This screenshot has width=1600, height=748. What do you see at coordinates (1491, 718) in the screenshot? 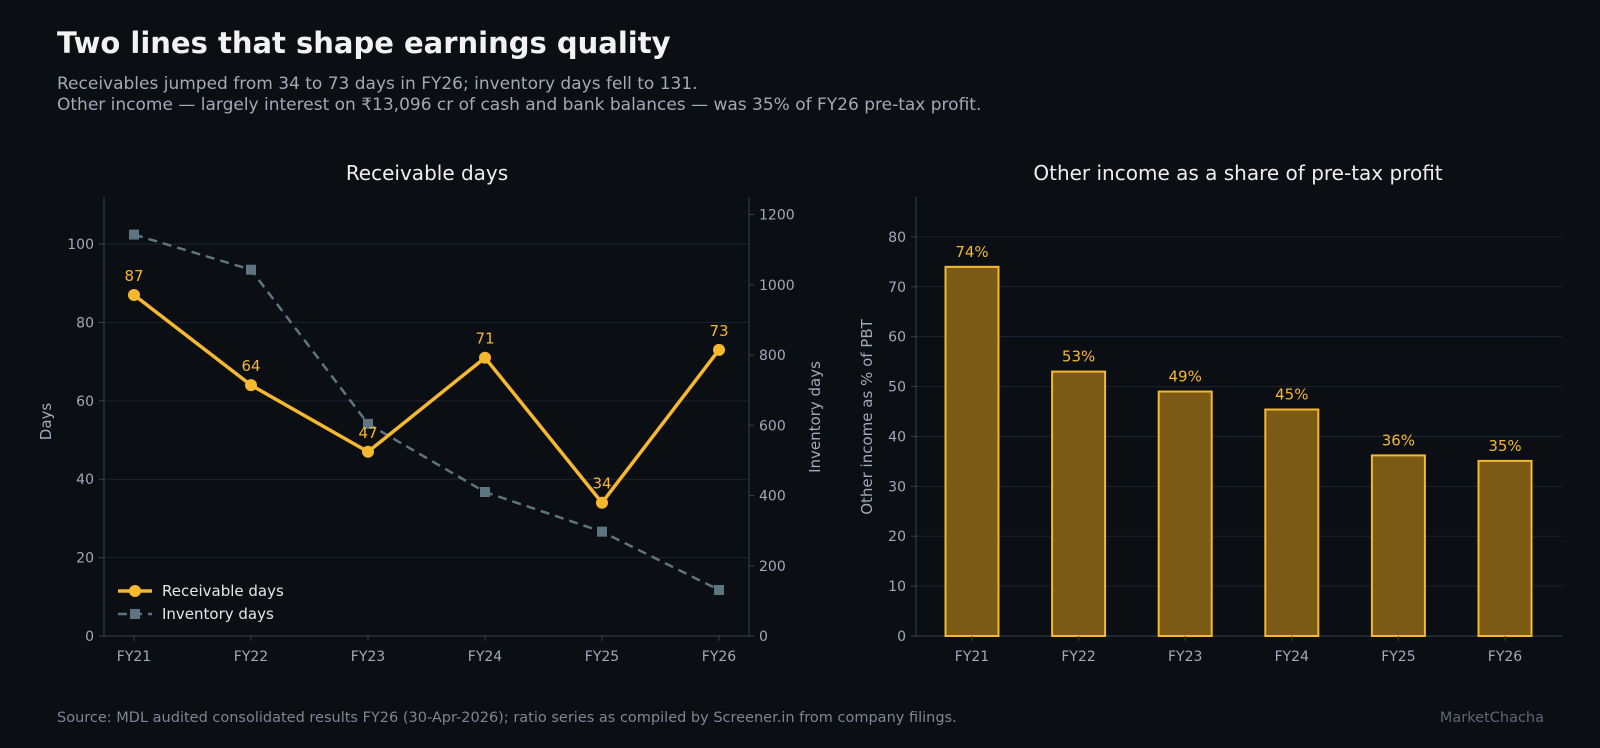
I see `brand-label: MarketChacha` at bounding box center [1491, 718].